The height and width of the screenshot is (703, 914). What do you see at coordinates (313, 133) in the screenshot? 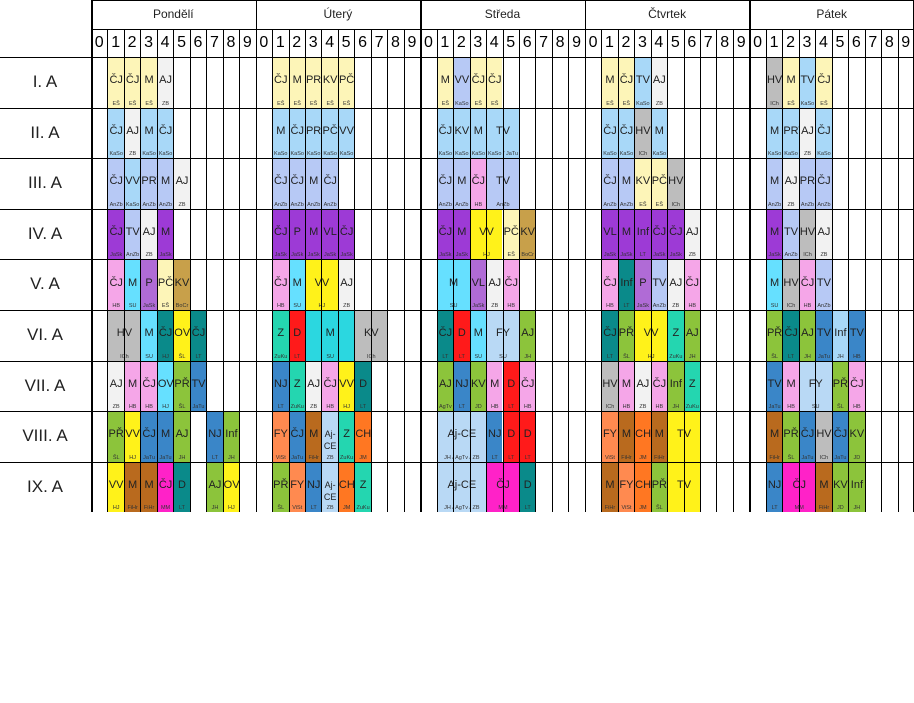
I see `lesson-cell: PRV KaSo` at bounding box center [313, 133].